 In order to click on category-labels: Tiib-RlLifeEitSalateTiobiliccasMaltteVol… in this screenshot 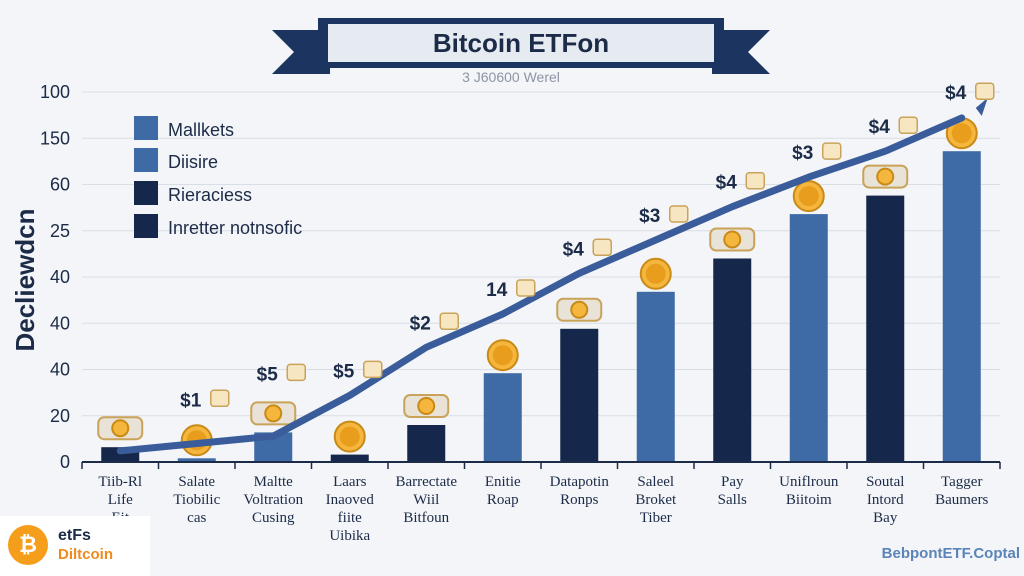, I will do `click(543, 509)`.